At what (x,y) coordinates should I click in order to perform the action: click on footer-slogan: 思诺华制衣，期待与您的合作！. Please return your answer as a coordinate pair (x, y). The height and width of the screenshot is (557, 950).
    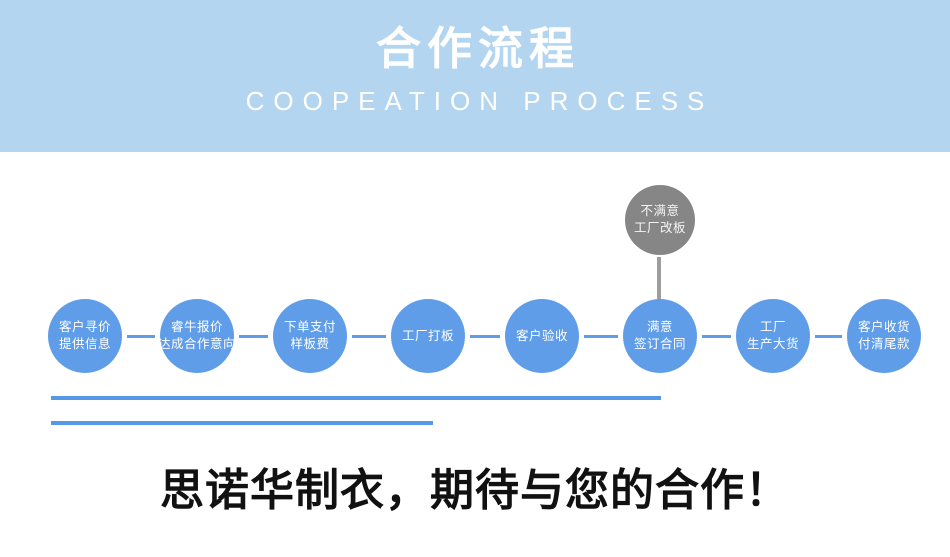
    Looking at the image, I should click on (475, 490).